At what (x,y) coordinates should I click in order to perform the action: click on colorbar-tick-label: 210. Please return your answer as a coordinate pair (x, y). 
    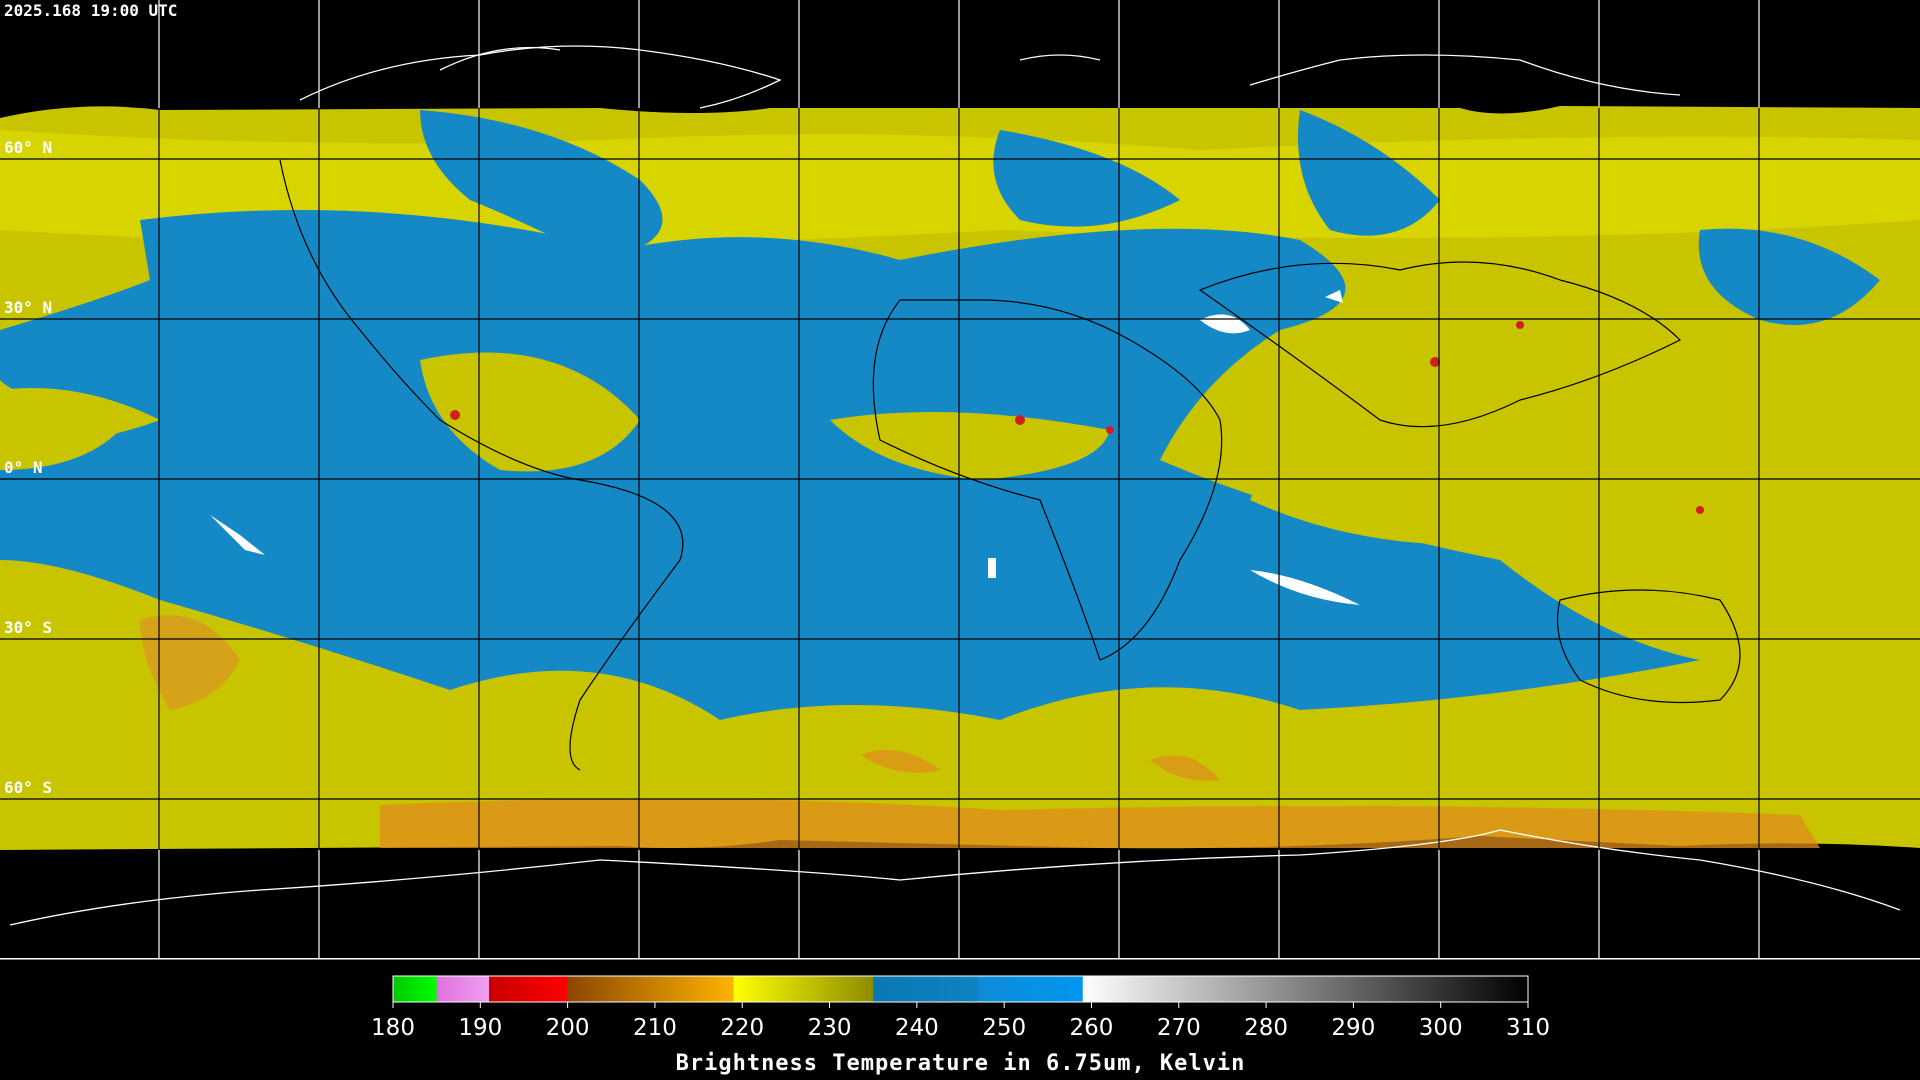
    Looking at the image, I should click on (655, 1028).